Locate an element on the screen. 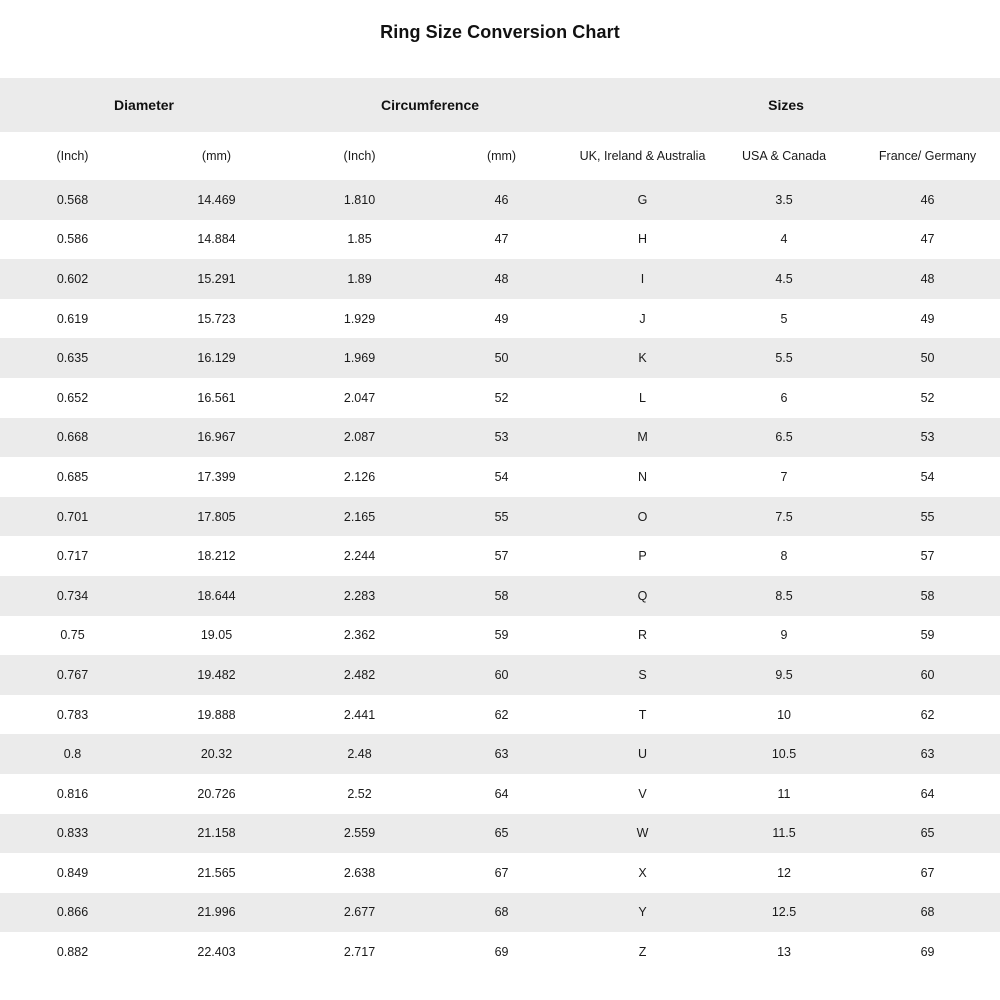 The width and height of the screenshot is (1000, 1000). cell-diameter-inch: 0.619 is located at coordinates (72, 318).